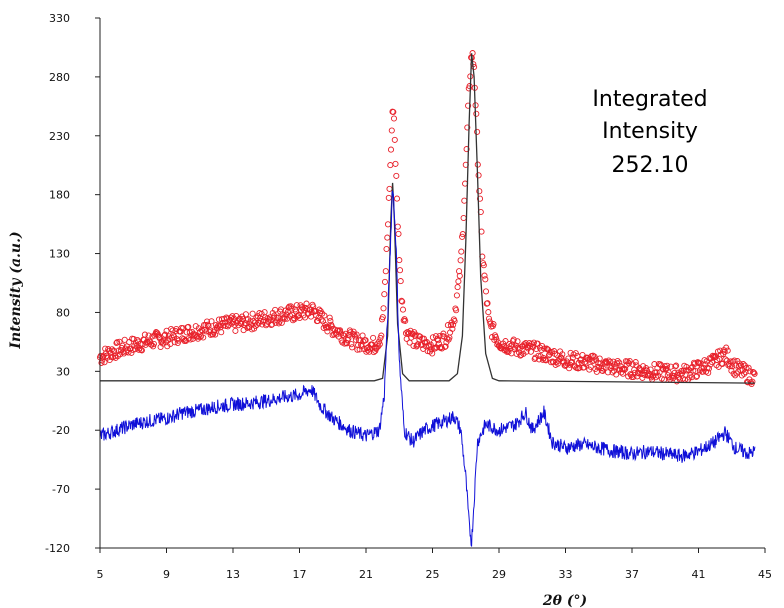 This screenshot has height=608, width=784. I want to click on y-tick-label: -20, so click(61, 430).